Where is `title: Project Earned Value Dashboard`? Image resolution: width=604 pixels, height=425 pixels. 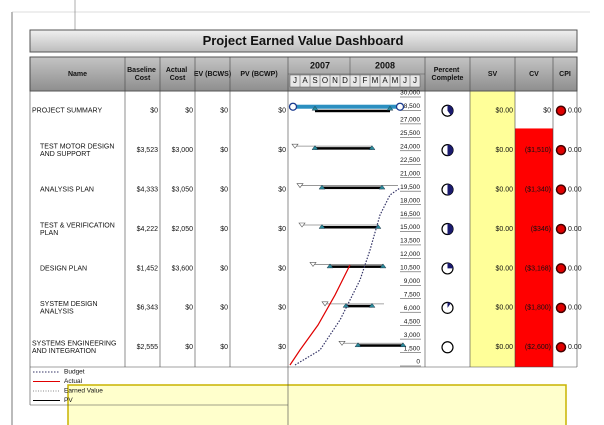
title: Project Earned Value Dashboard is located at coordinates (303, 40).